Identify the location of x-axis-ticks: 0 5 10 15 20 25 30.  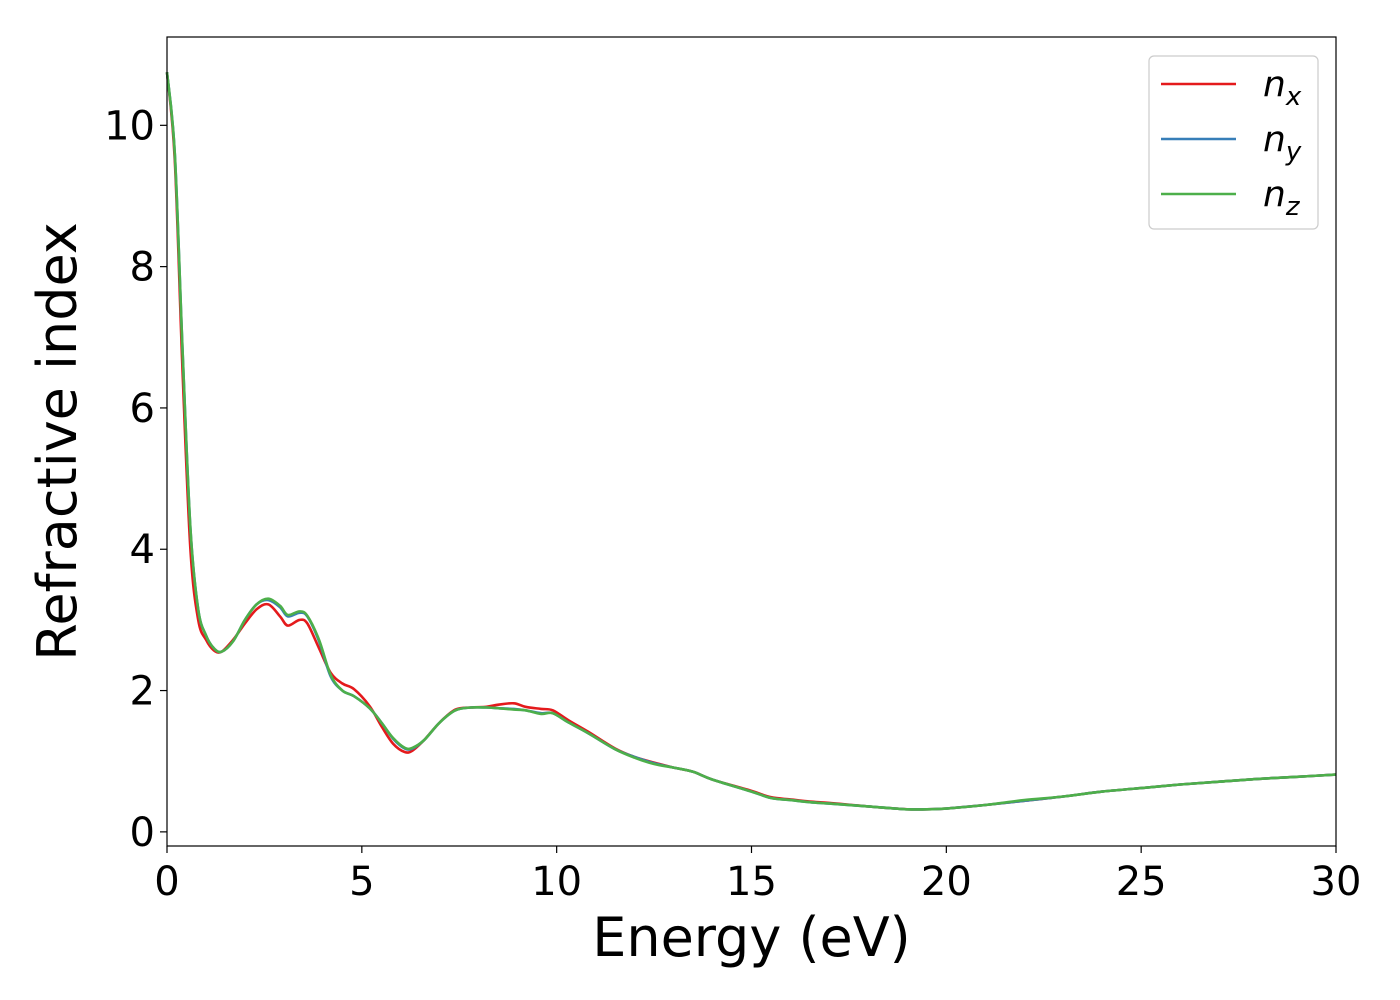
(757, 875).